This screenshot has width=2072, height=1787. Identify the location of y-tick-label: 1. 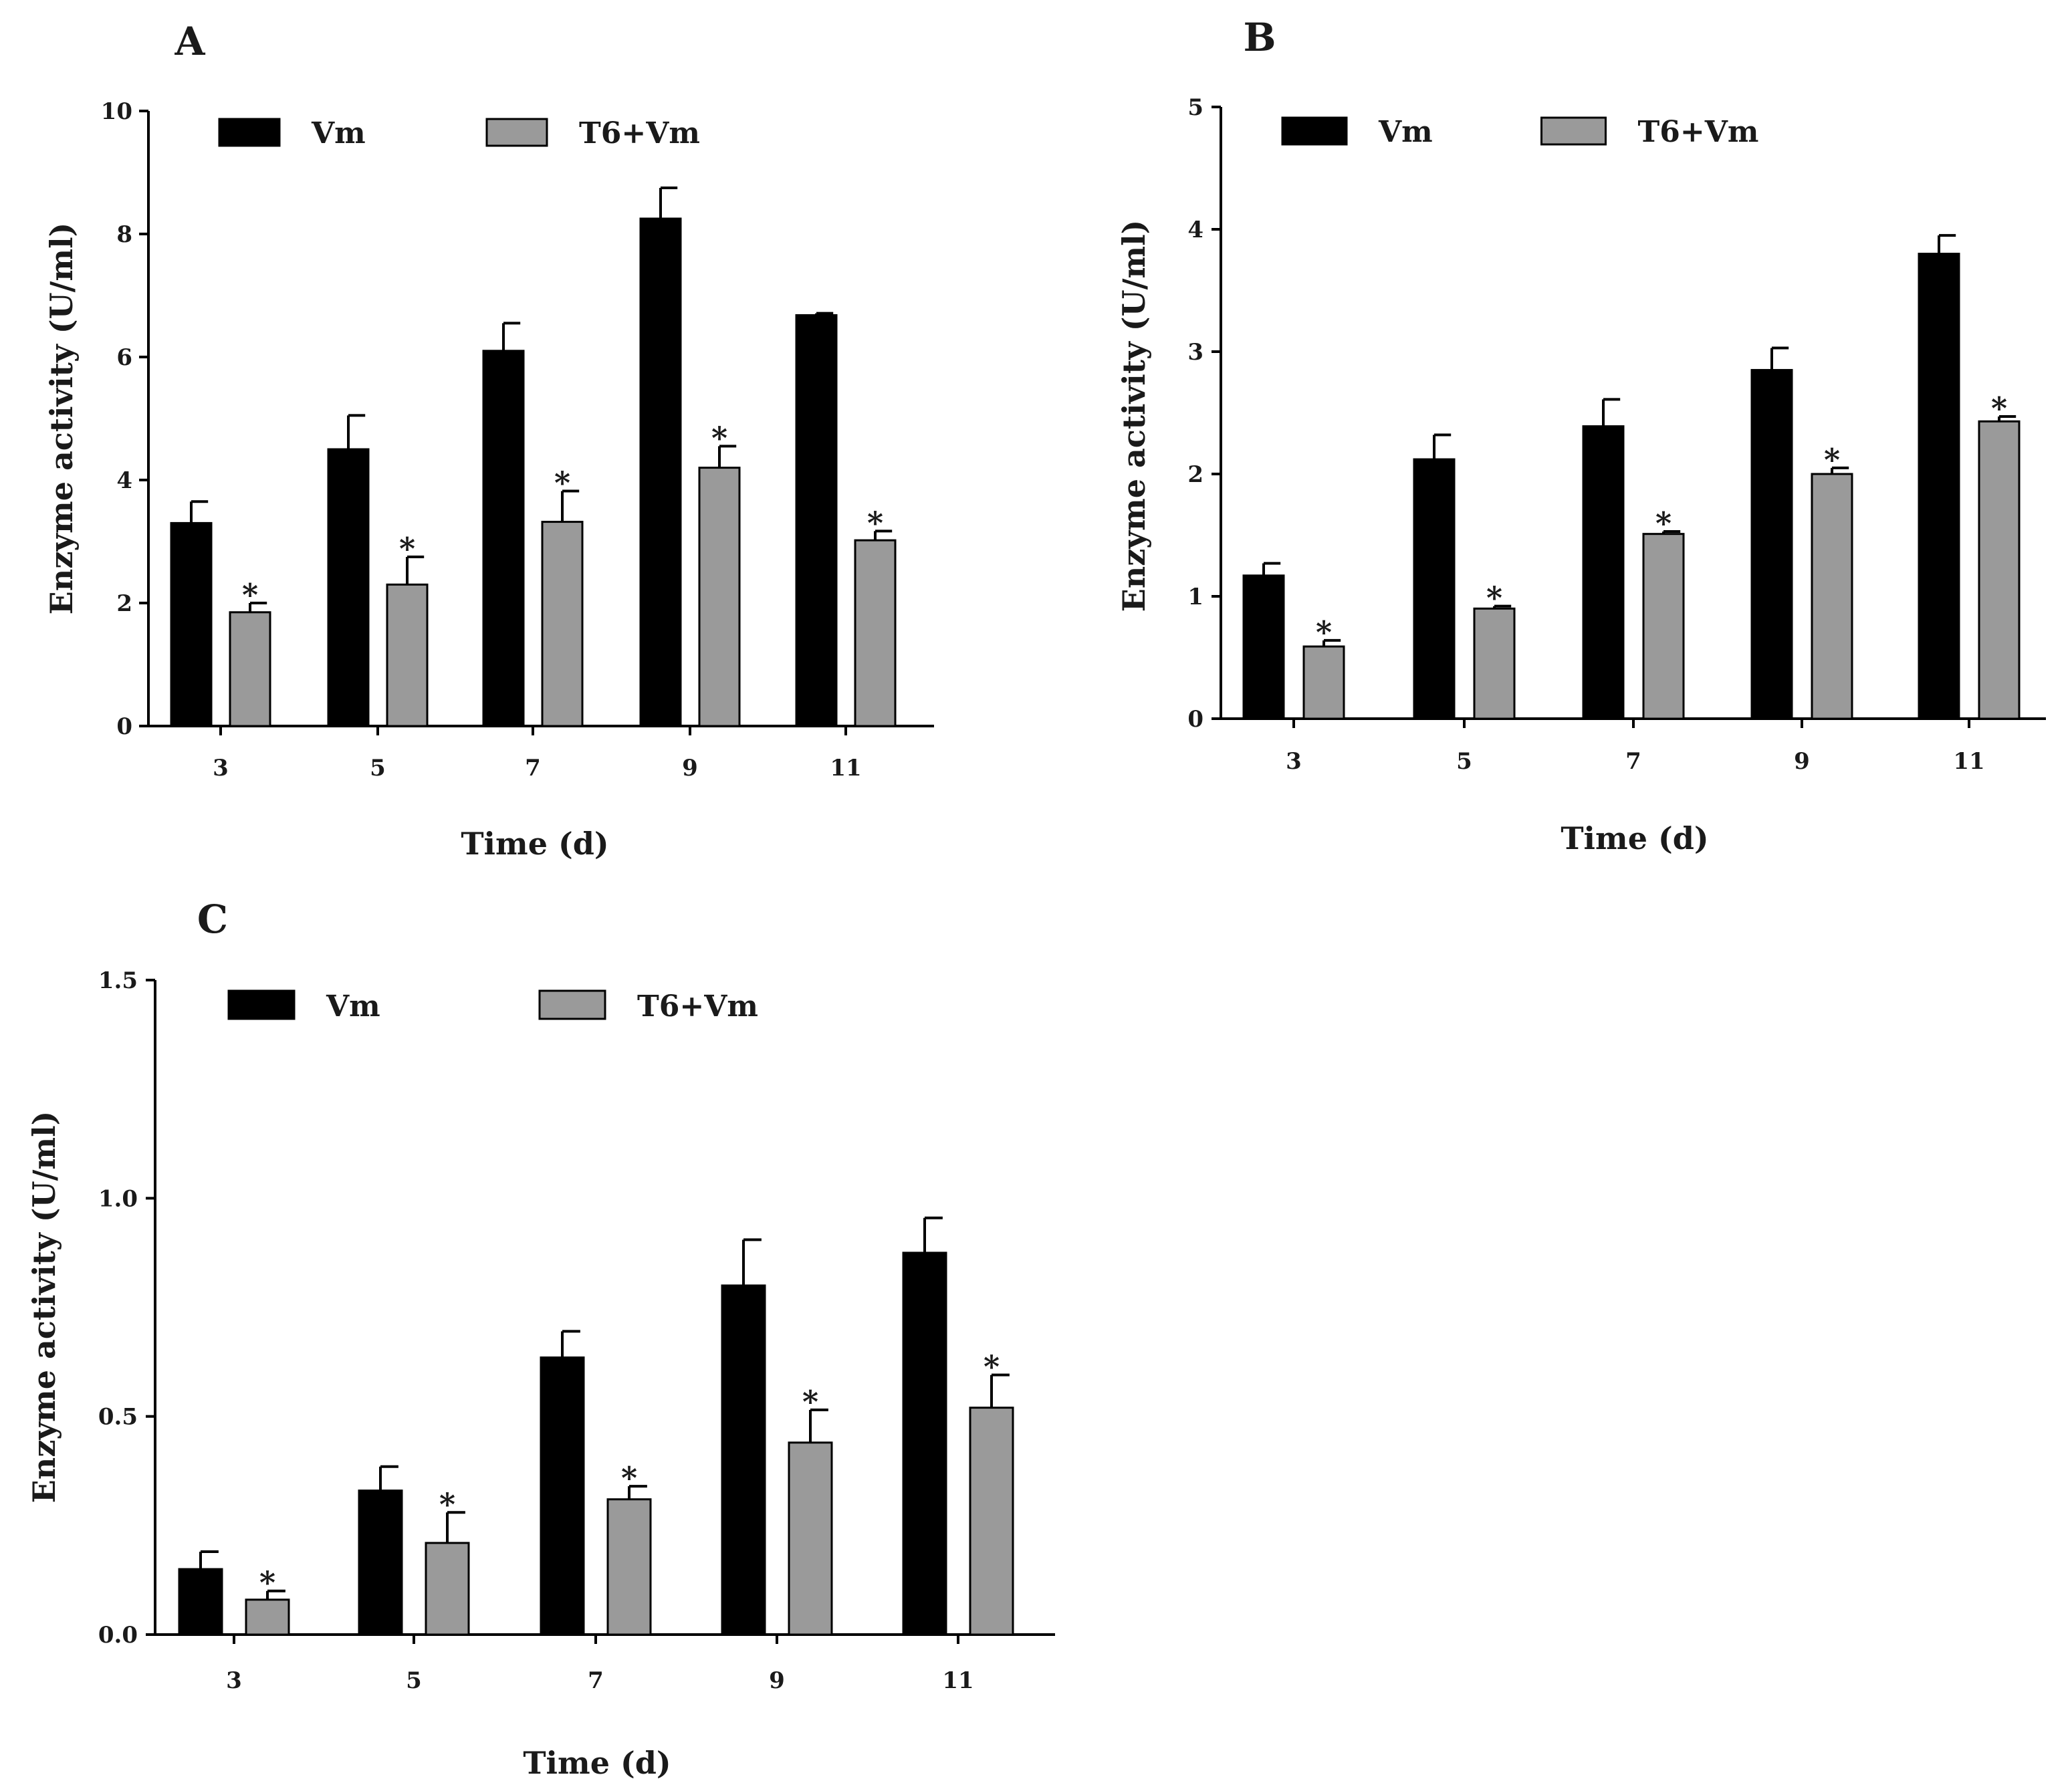
(1195, 597).